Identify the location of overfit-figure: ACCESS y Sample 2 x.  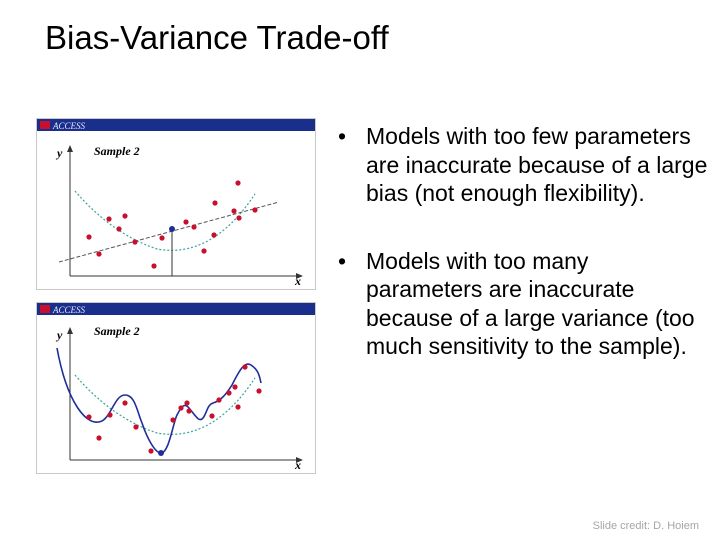
(176, 388).